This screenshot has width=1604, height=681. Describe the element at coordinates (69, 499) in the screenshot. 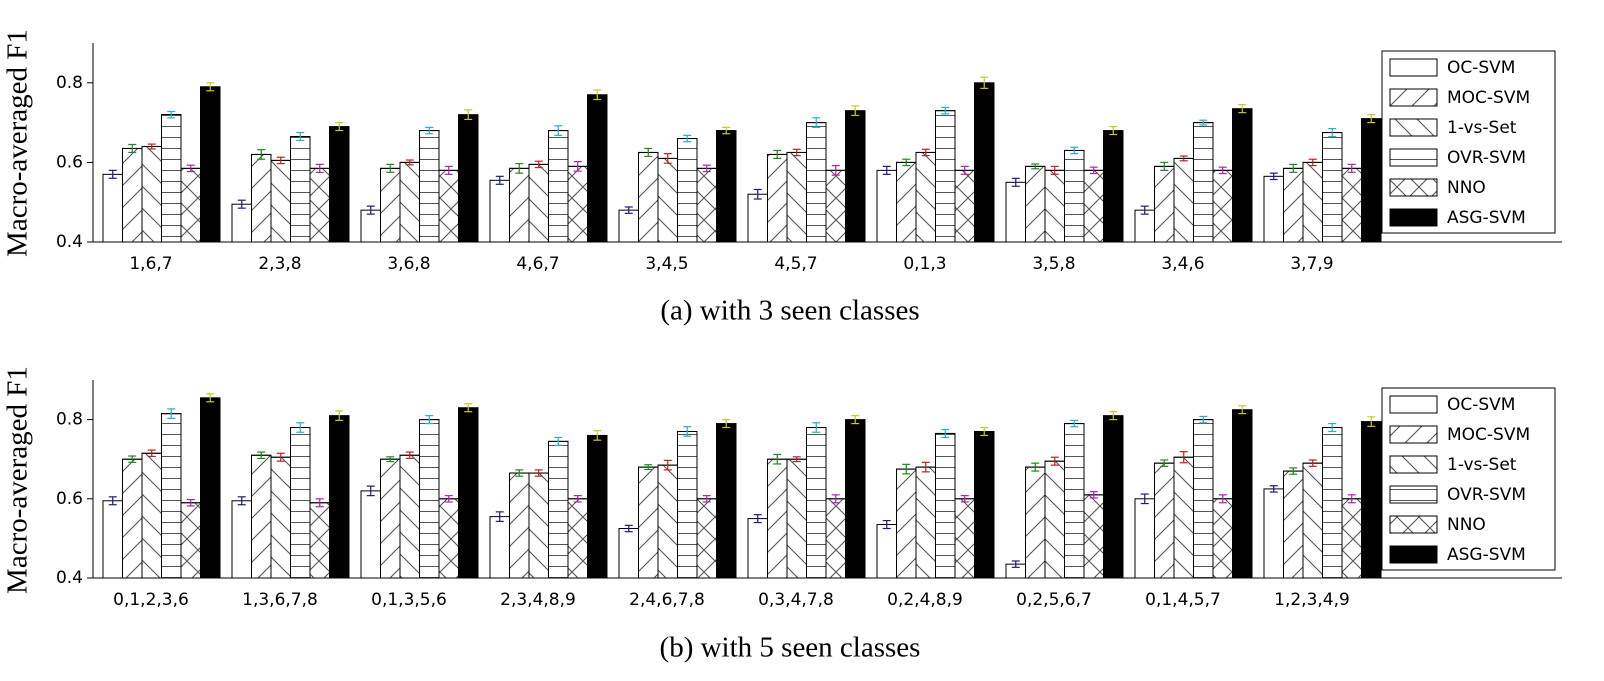

I see `y-tick-label: 0.6` at that location.